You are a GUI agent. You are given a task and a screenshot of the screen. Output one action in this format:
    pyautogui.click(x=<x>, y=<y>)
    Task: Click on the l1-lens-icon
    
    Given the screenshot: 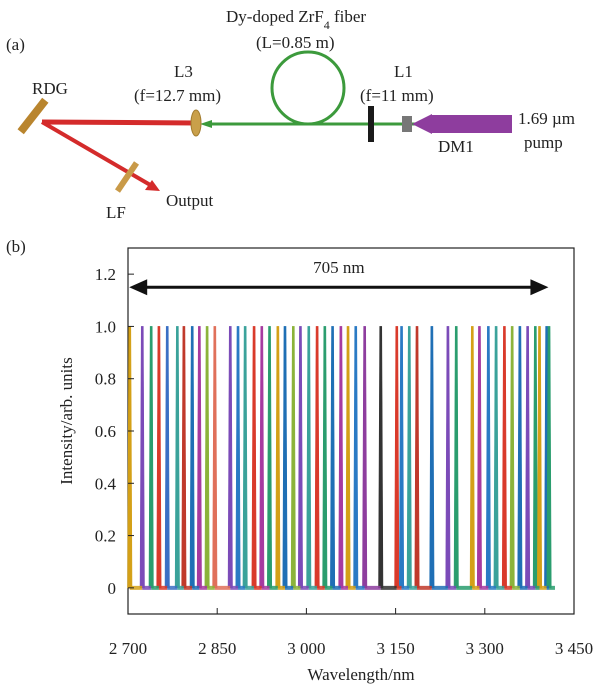 What is the action you would take?
    pyautogui.click(x=407, y=124)
    